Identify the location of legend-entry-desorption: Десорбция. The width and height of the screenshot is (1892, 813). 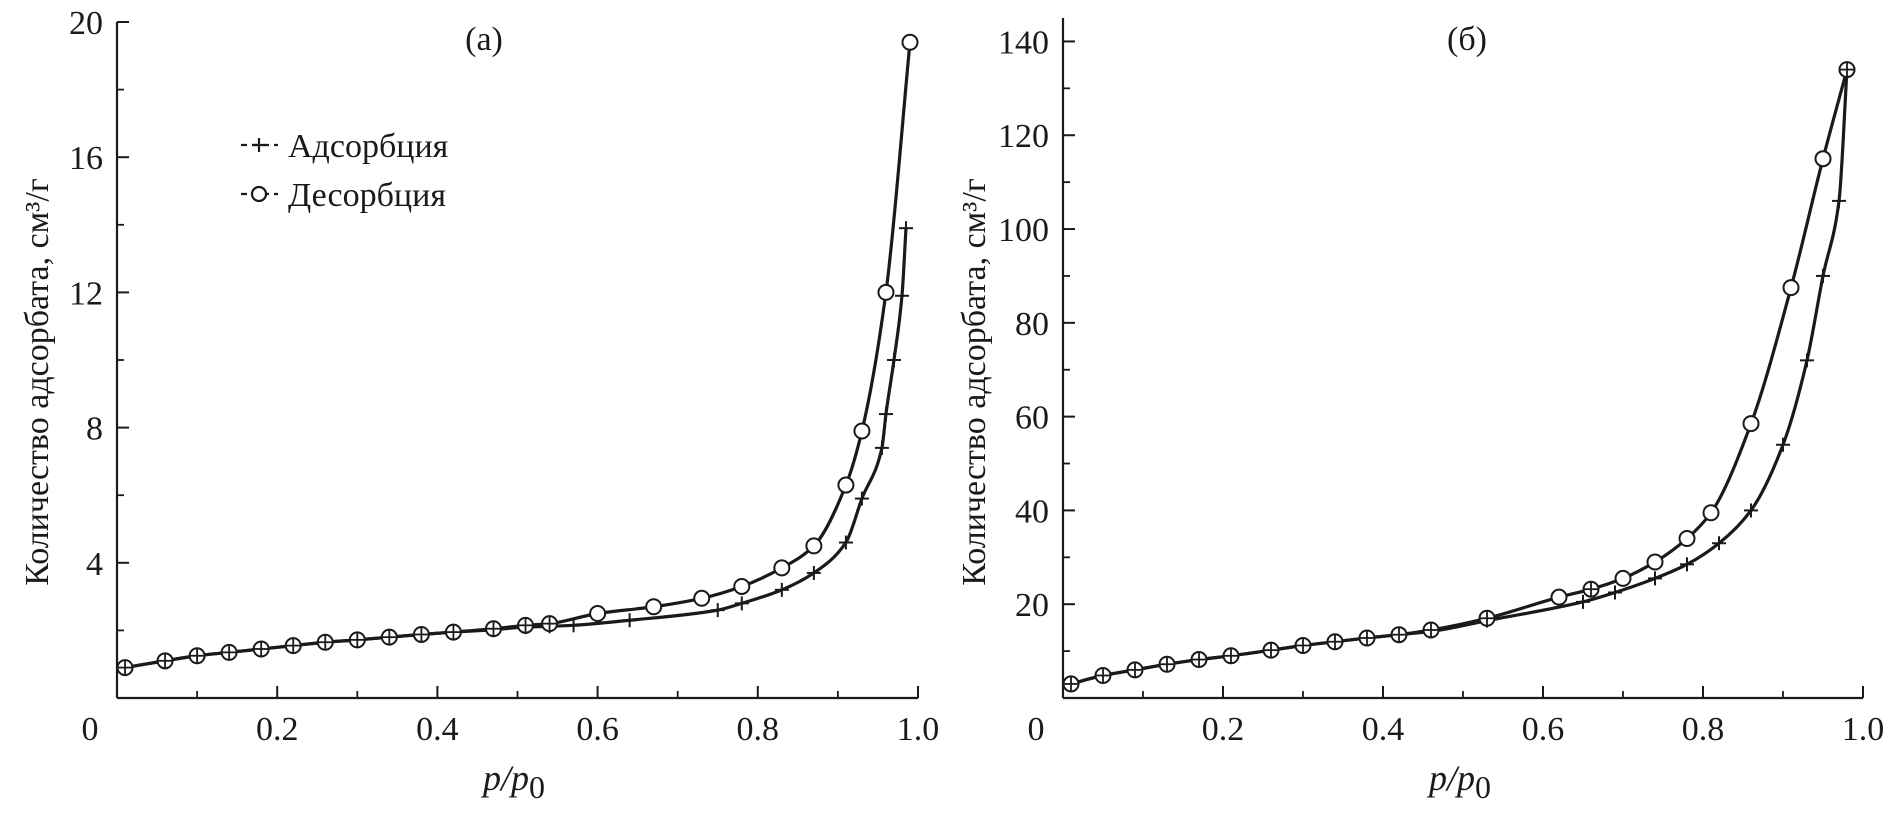
(343, 195).